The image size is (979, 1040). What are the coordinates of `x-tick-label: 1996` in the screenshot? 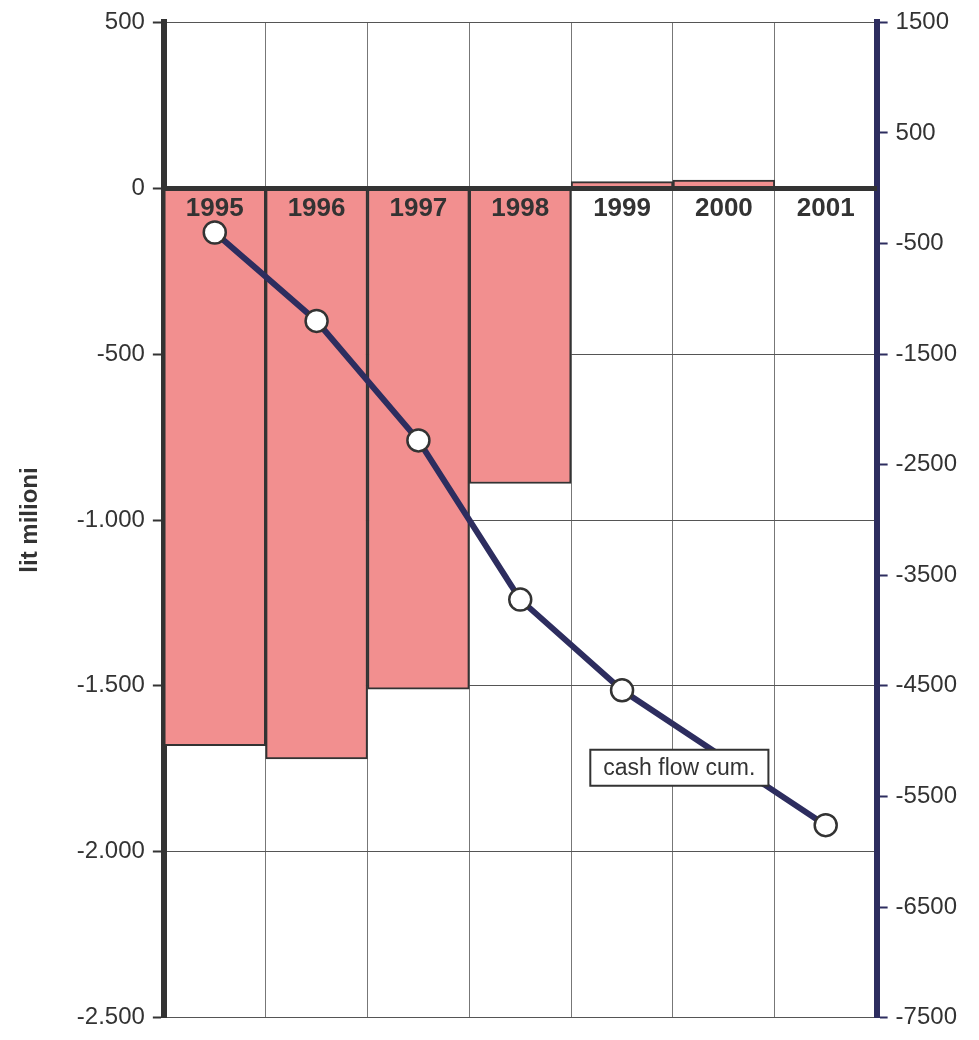 It's located at (316, 207).